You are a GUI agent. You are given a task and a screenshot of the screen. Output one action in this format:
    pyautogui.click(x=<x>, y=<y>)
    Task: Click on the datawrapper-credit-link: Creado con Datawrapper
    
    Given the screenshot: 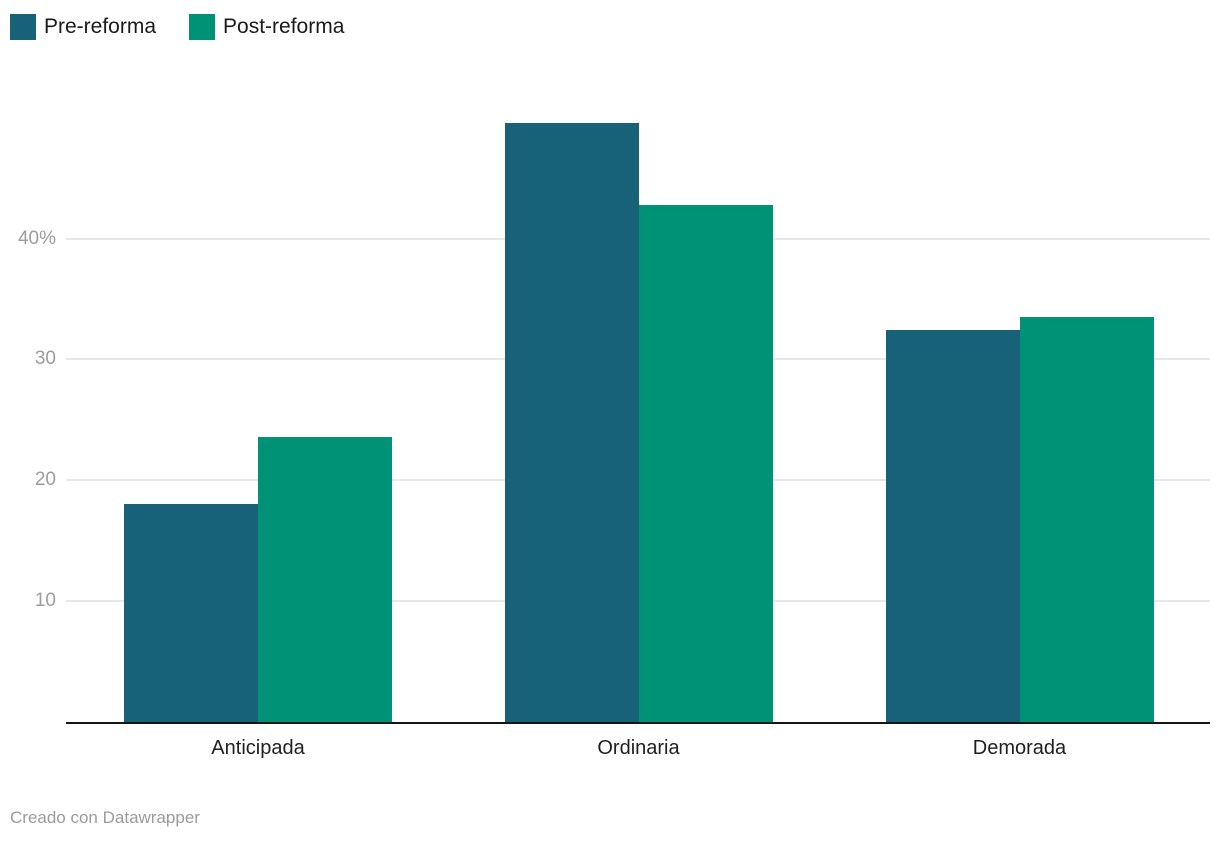 What is the action you would take?
    pyautogui.click(x=105, y=817)
    